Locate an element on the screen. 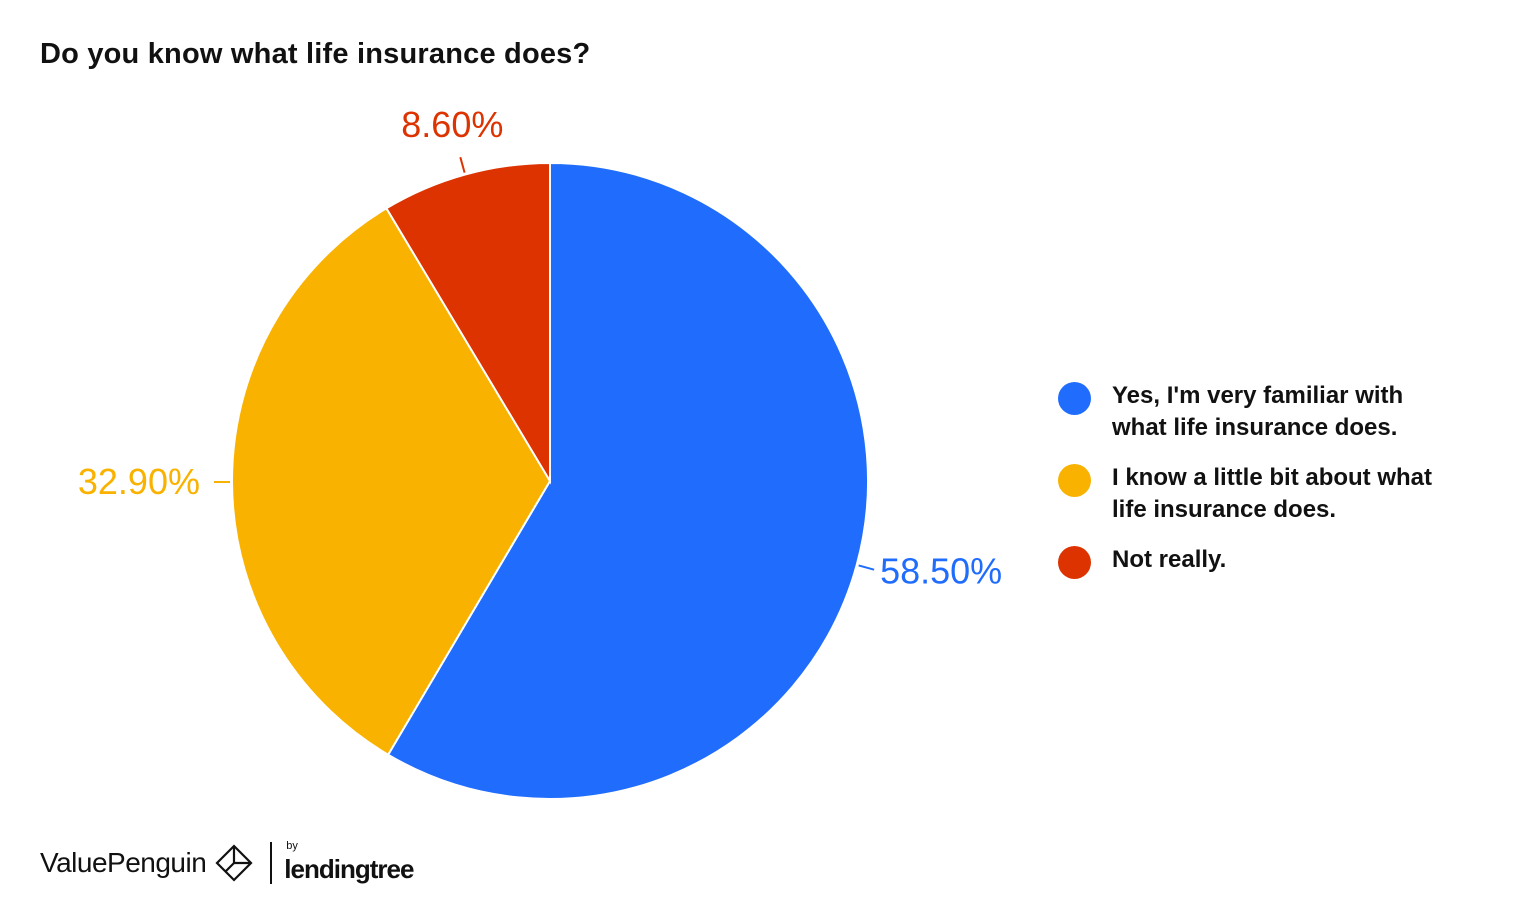 The image size is (1521, 920). legend-label: Not really. is located at coordinates (1169, 559).